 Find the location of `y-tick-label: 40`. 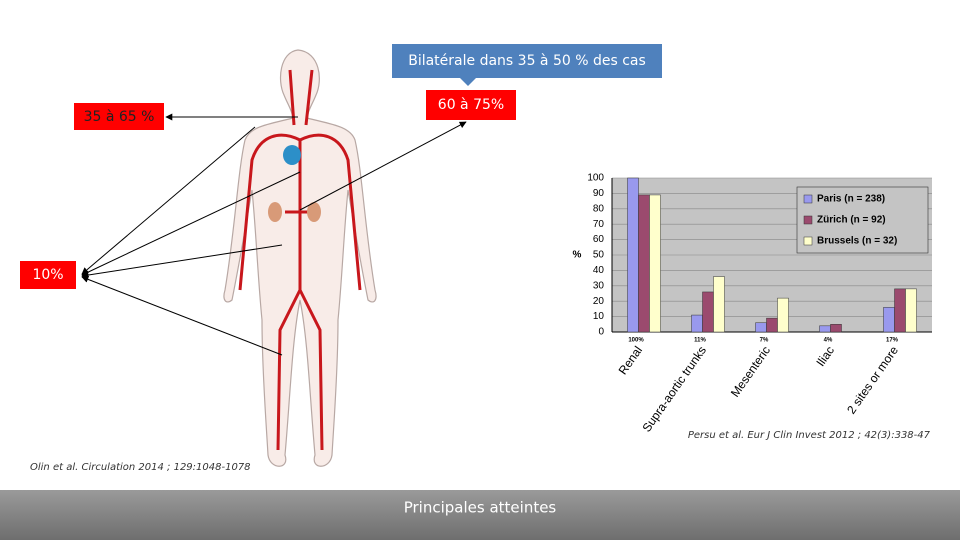

y-tick-label: 40 is located at coordinates (599, 270).